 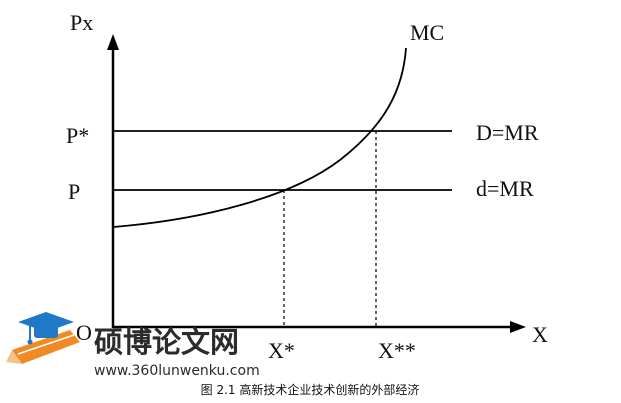 What do you see at coordinates (84, 332) in the screenshot?
I see `origin-label: O` at bounding box center [84, 332].